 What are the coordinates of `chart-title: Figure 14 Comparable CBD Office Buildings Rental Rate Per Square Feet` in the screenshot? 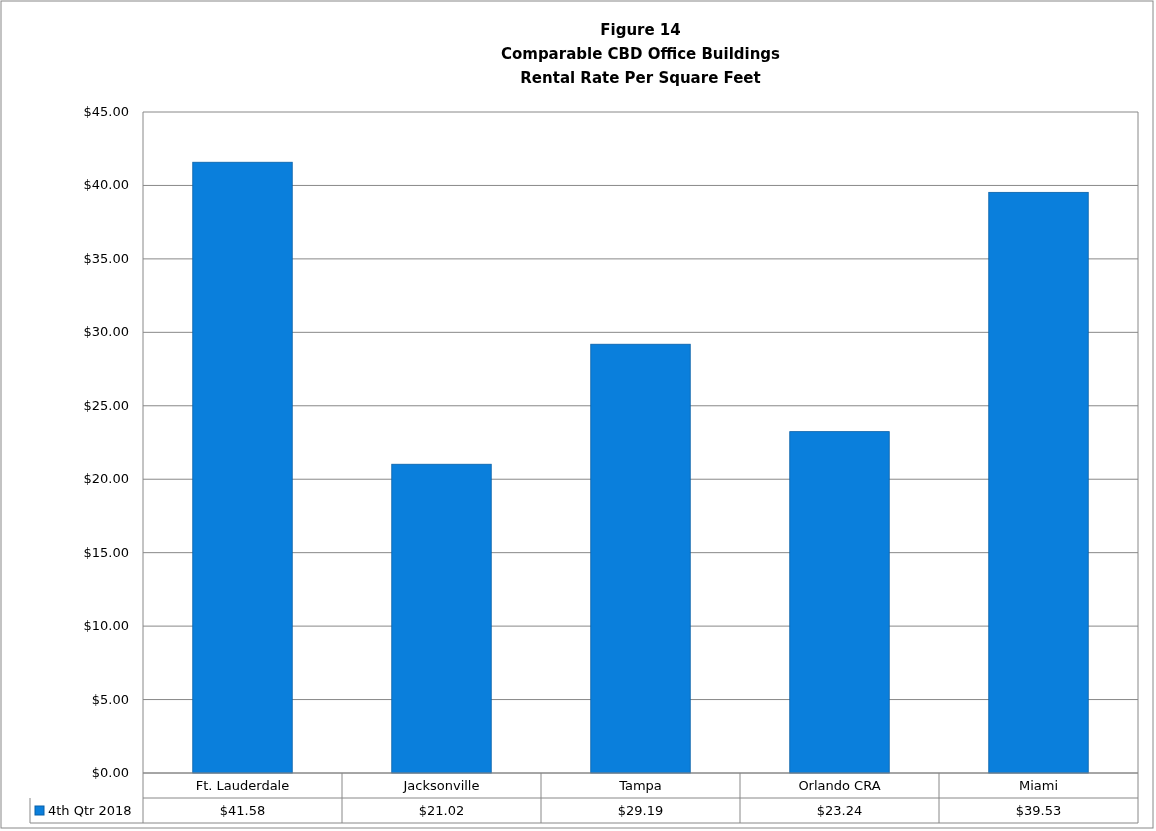 It's located at (640, 54).